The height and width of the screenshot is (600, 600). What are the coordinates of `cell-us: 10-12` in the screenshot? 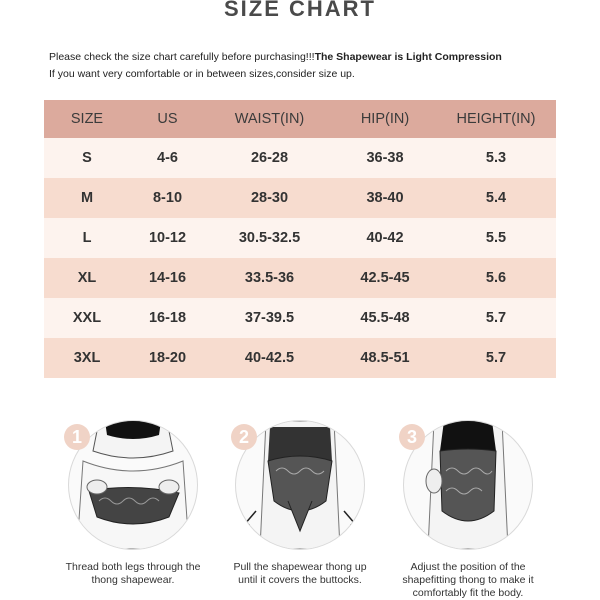 It's located at (167, 238).